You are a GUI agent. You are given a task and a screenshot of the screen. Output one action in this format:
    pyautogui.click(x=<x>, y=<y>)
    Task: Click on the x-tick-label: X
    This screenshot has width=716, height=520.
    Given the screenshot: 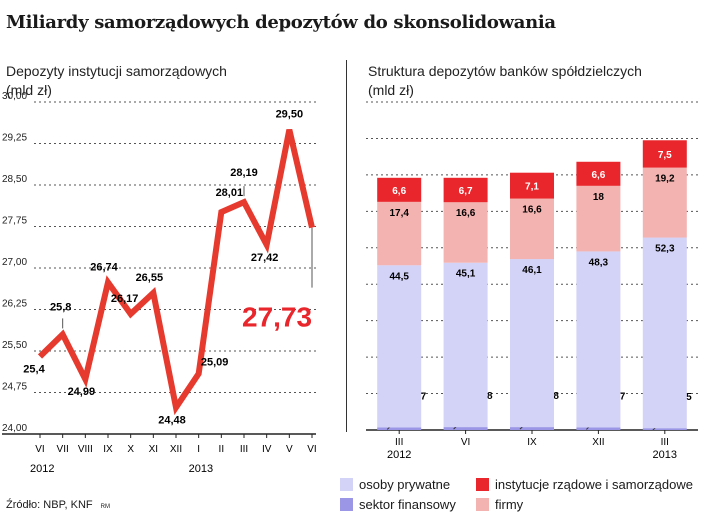 What is the action you would take?
    pyautogui.click(x=130, y=449)
    